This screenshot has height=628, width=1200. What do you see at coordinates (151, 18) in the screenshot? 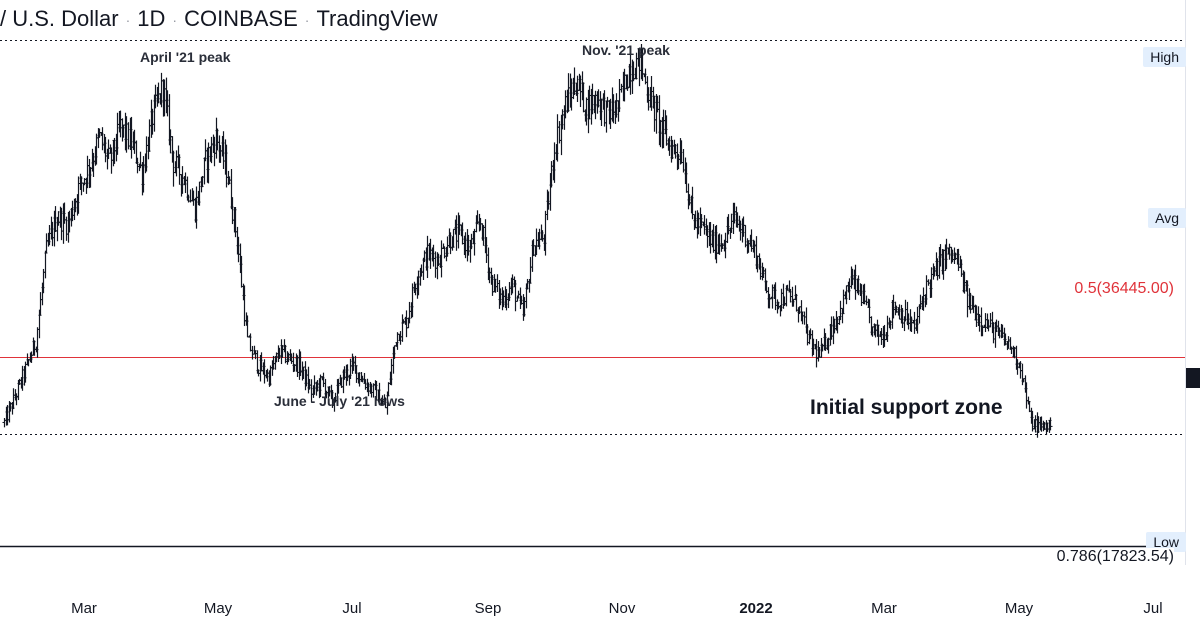
I see `interval-label: 1D` at bounding box center [151, 18].